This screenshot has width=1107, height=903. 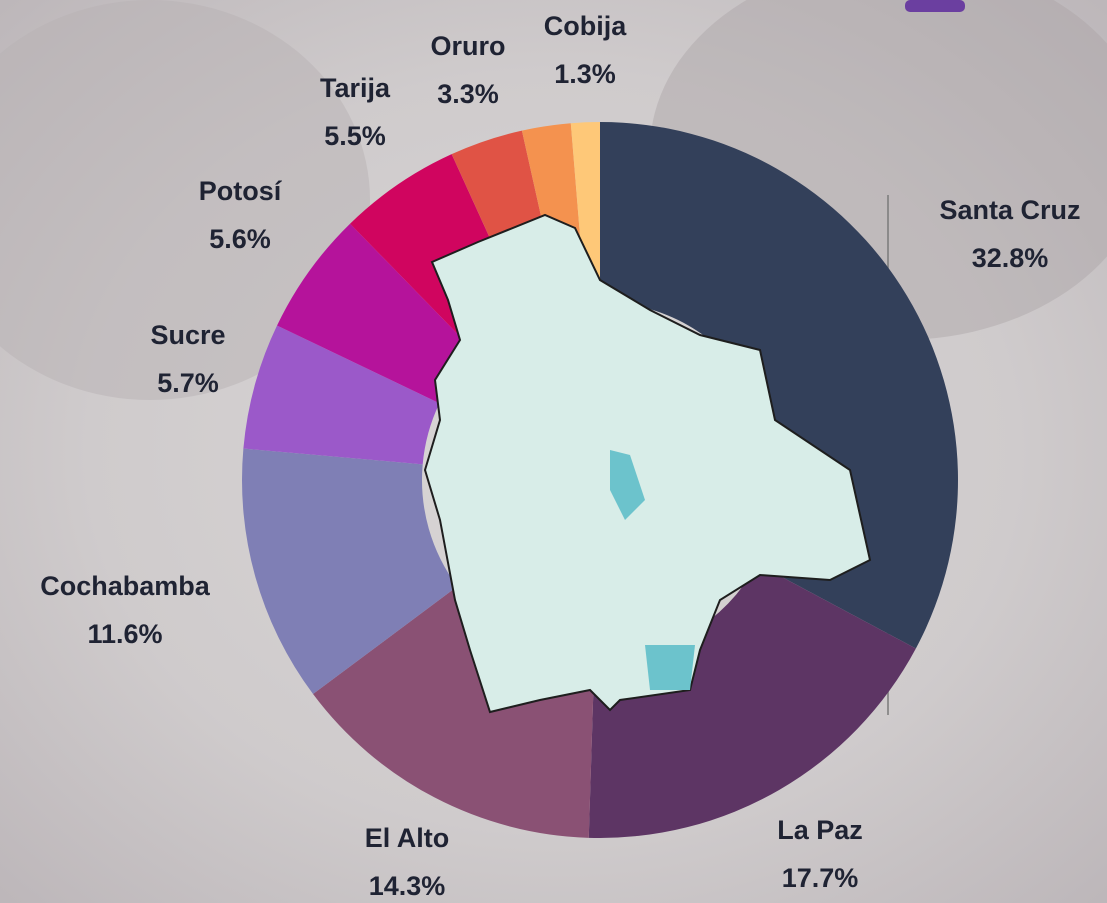 What do you see at coordinates (935, 6) in the screenshot?
I see `corner-tab` at bounding box center [935, 6].